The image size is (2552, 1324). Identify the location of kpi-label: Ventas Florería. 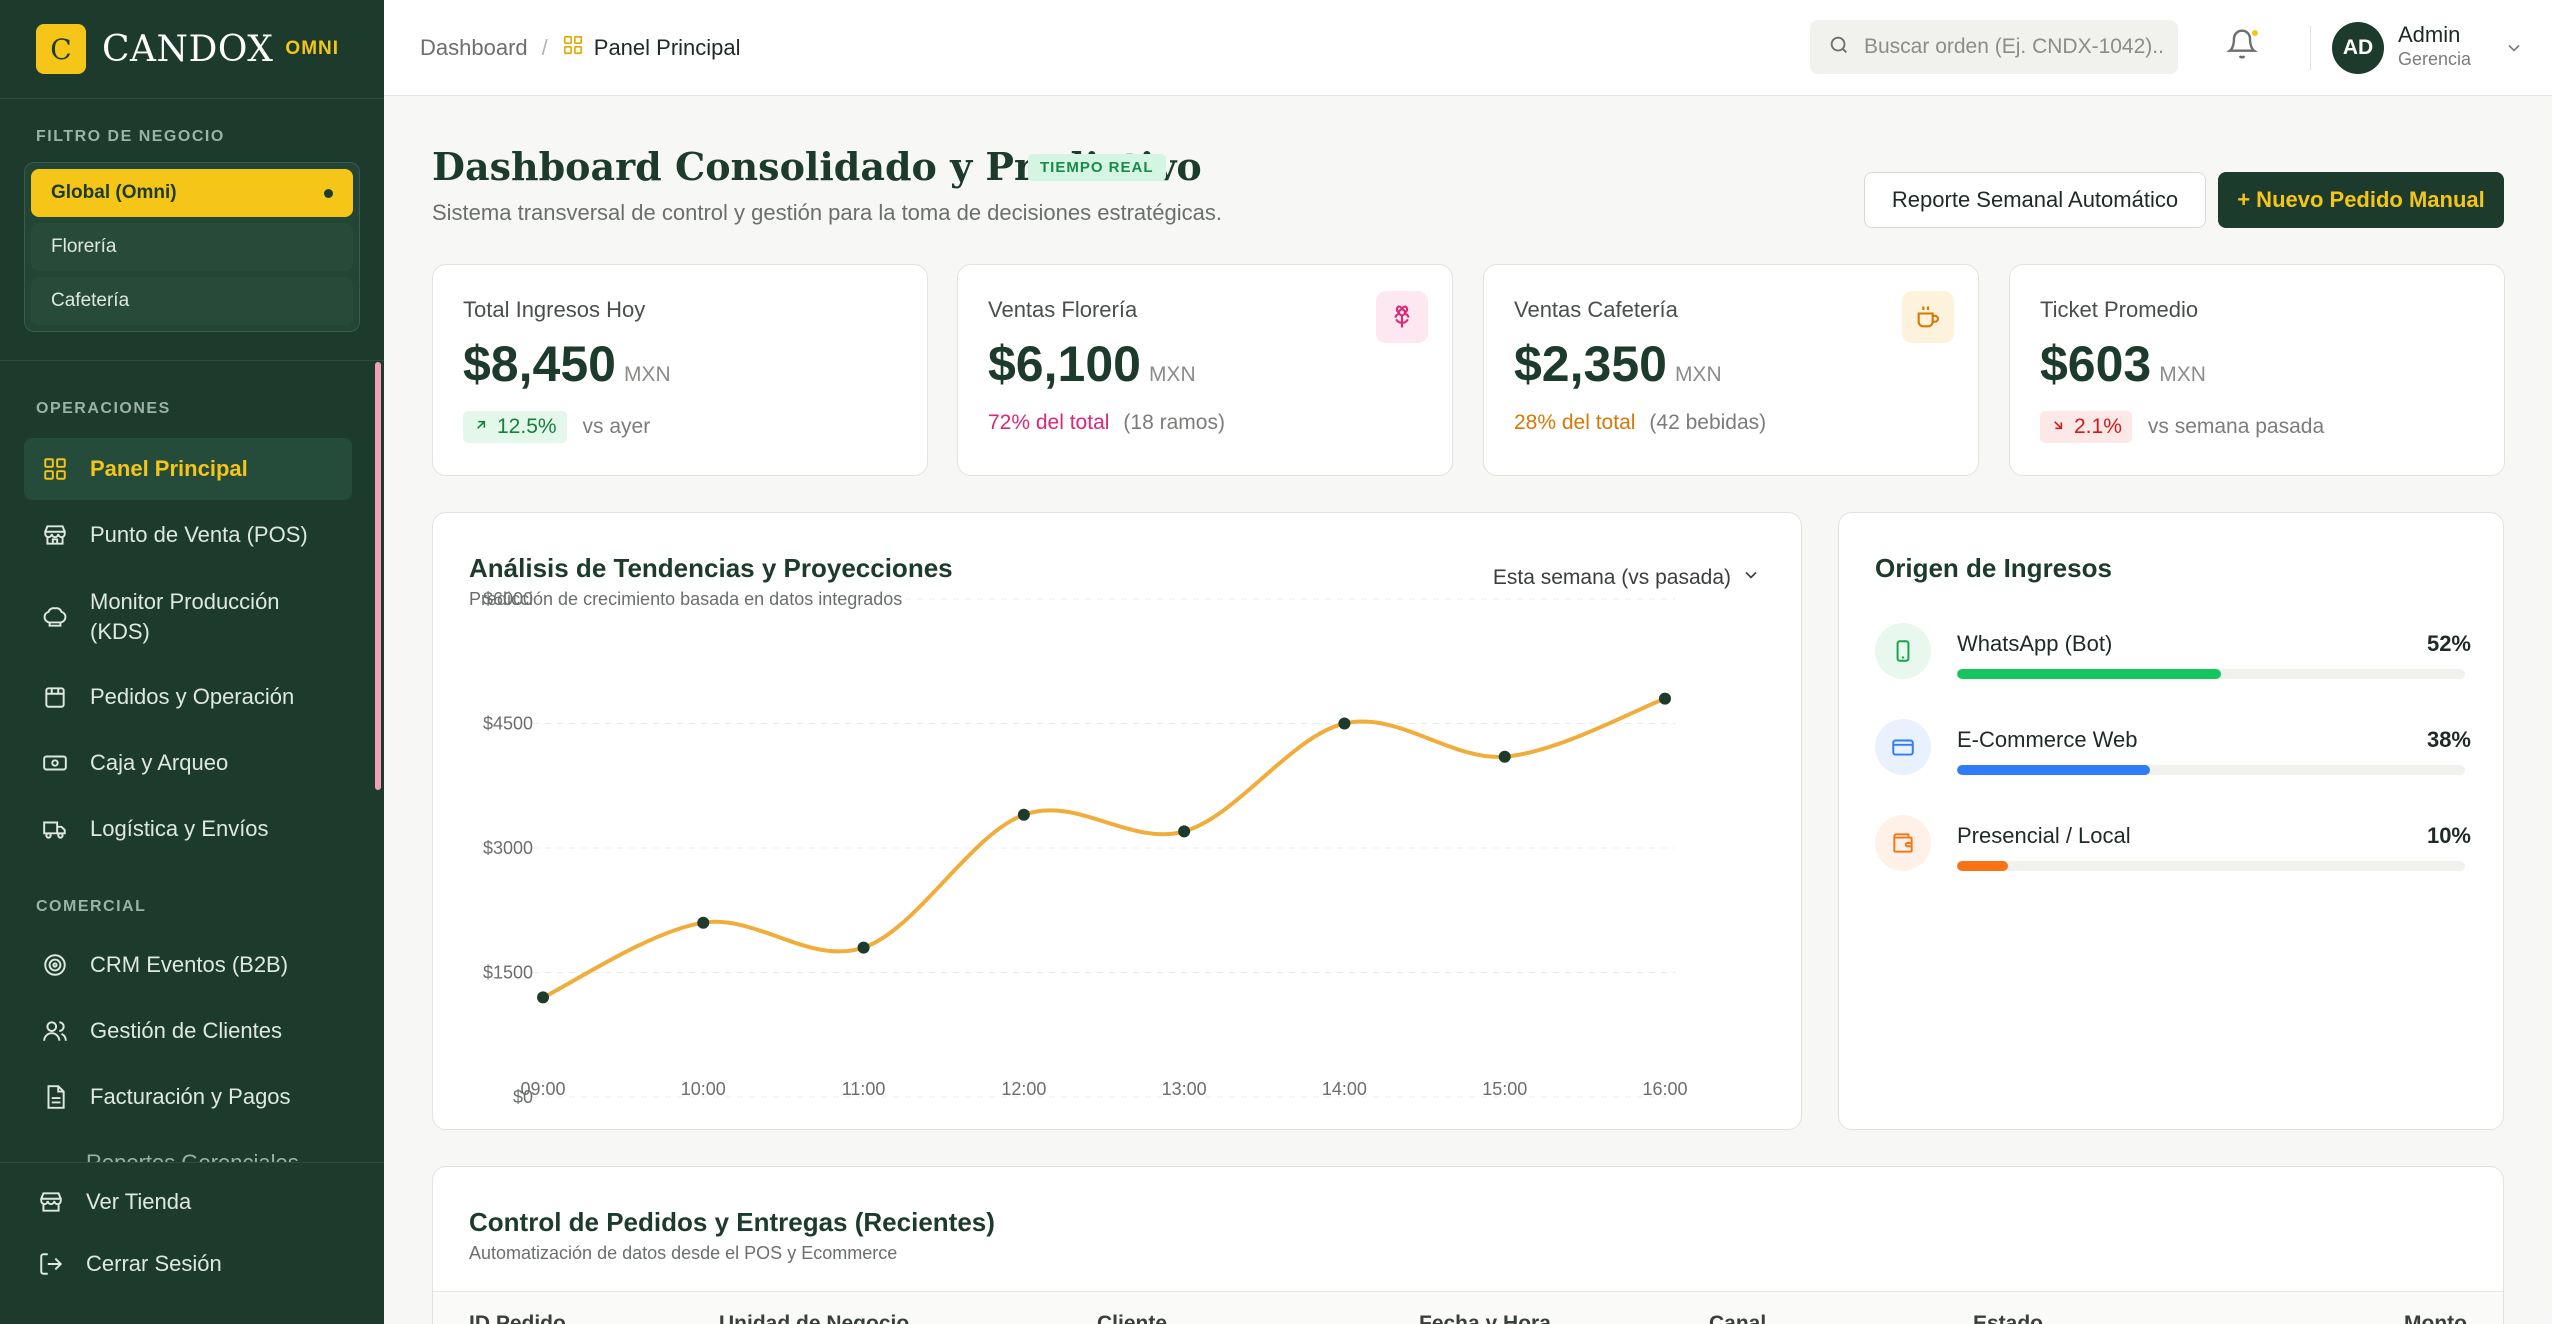
(1063, 309).